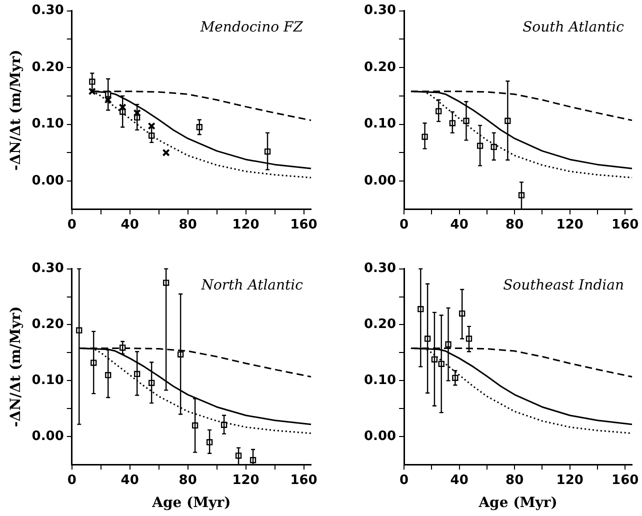 The width and height of the screenshot is (642, 516). Describe the element at coordinates (251, 27) in the screenshot. I see `text: Mendocino FZ` at that location.